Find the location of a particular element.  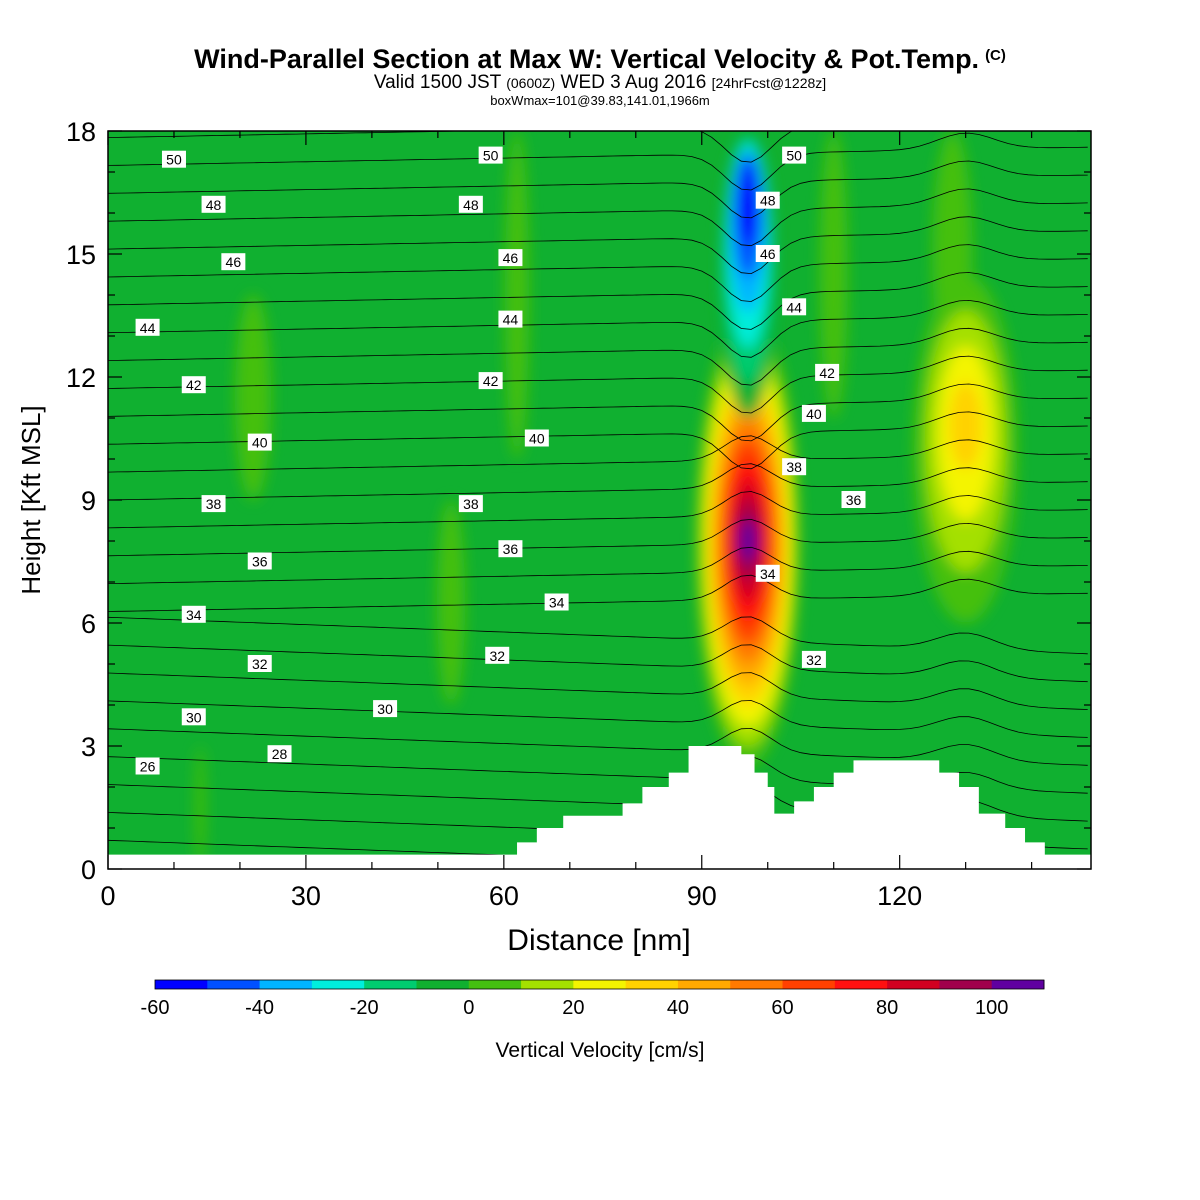

theta-label-16: 40 is located at coordinates (259, 442).